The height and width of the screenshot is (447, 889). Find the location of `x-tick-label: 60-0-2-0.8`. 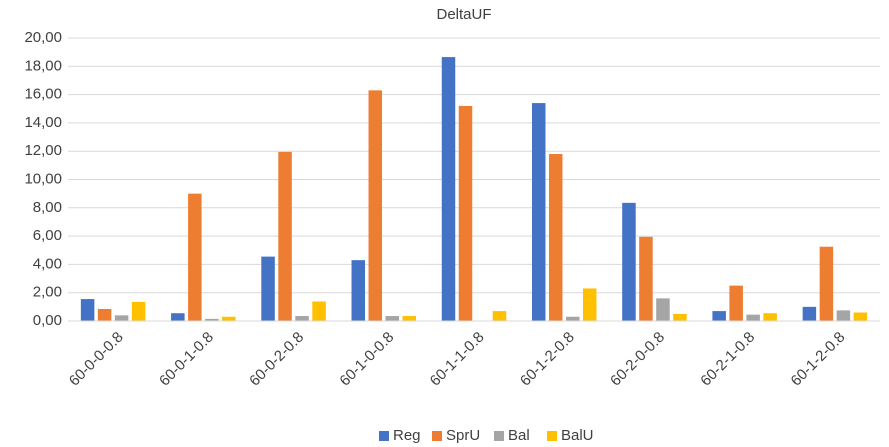

x-tick-label: 60-0-2-0.8 is located at coordinates (276, 359).